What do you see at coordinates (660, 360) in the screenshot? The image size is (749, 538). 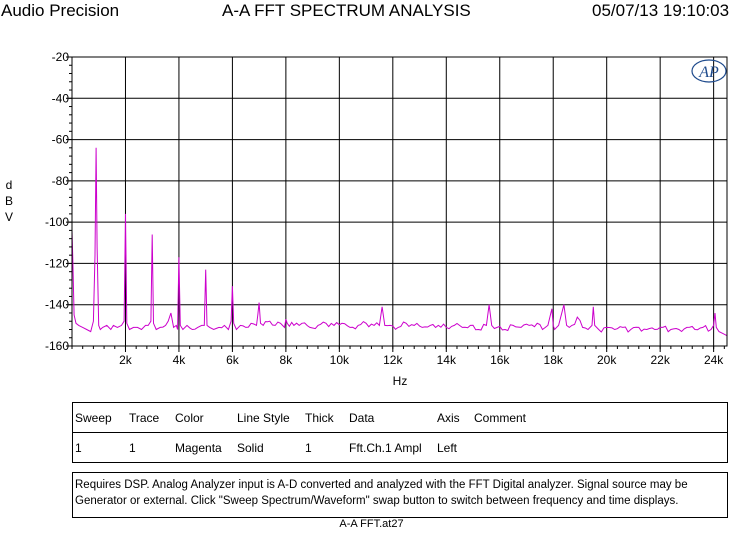 I see `x-tick-label: 22k` at bounding box center [660, 360].